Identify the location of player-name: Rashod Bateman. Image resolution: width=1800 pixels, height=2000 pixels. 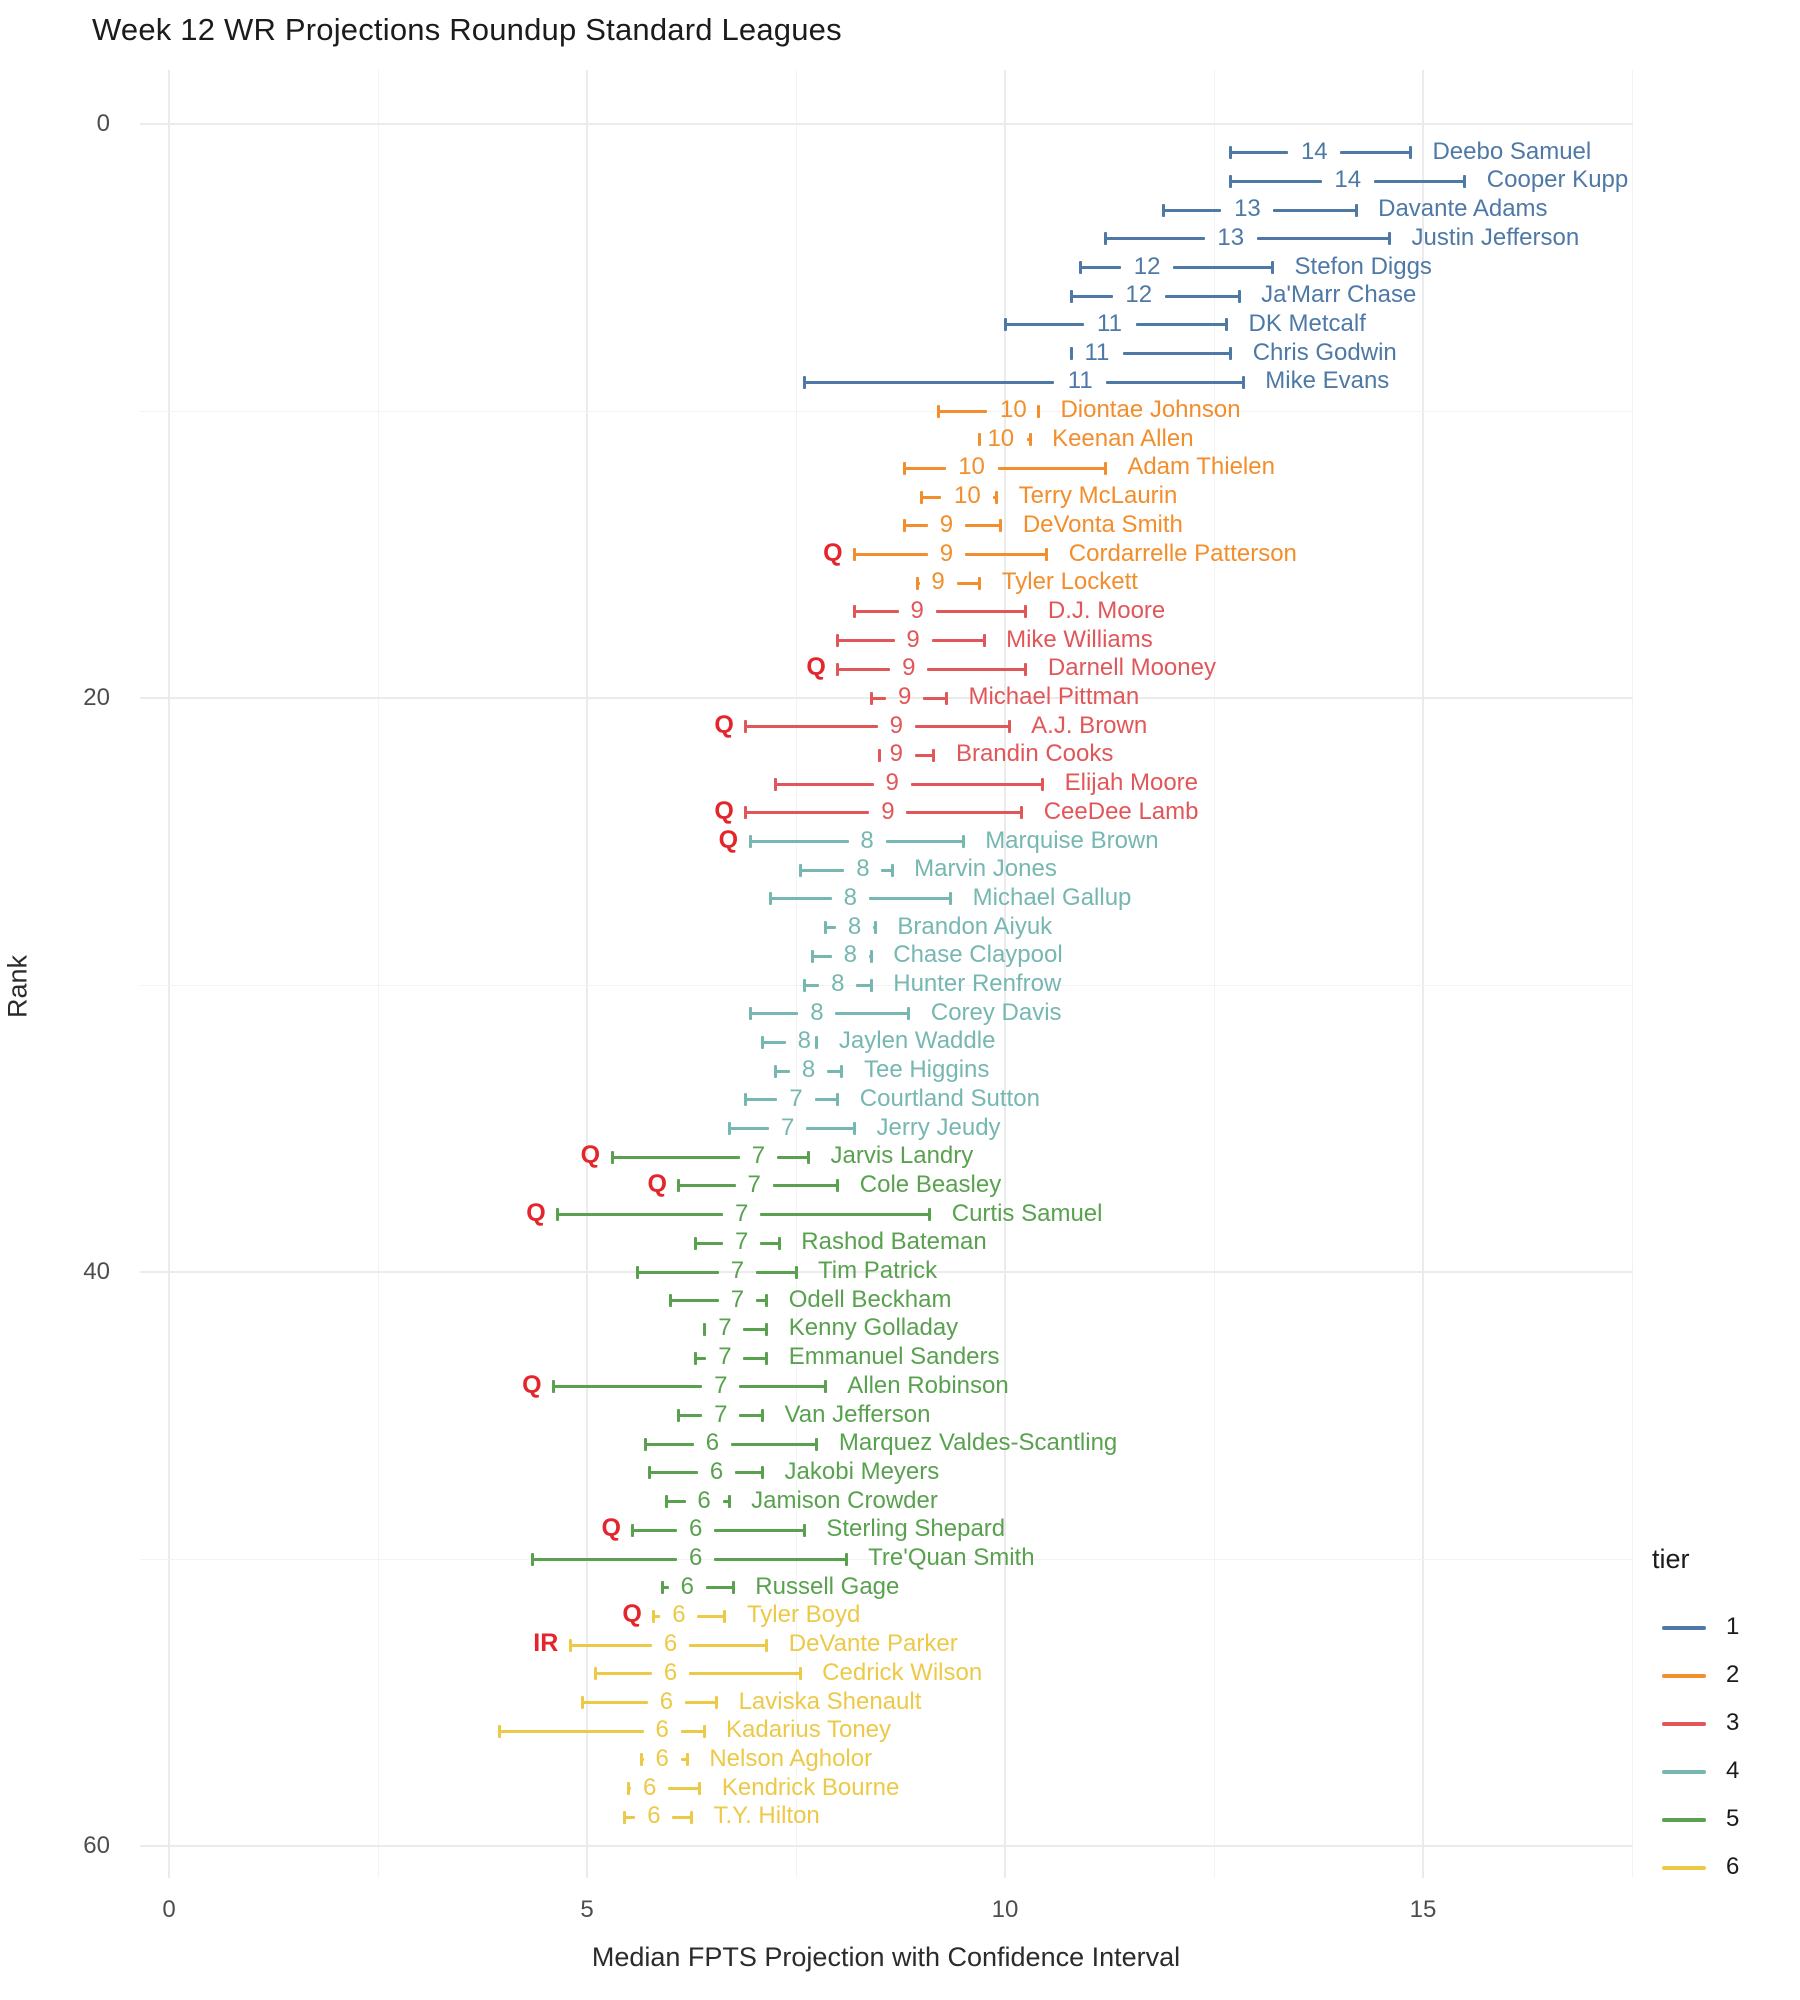
(894, 1242).